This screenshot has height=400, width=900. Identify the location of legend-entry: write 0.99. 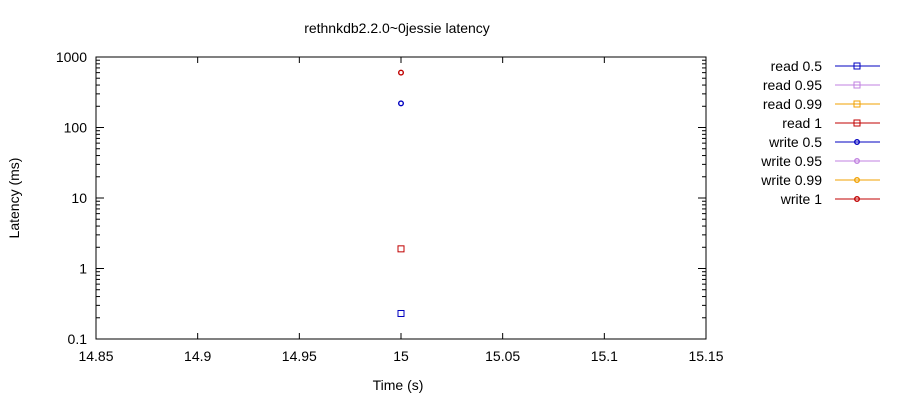
(820, 180).